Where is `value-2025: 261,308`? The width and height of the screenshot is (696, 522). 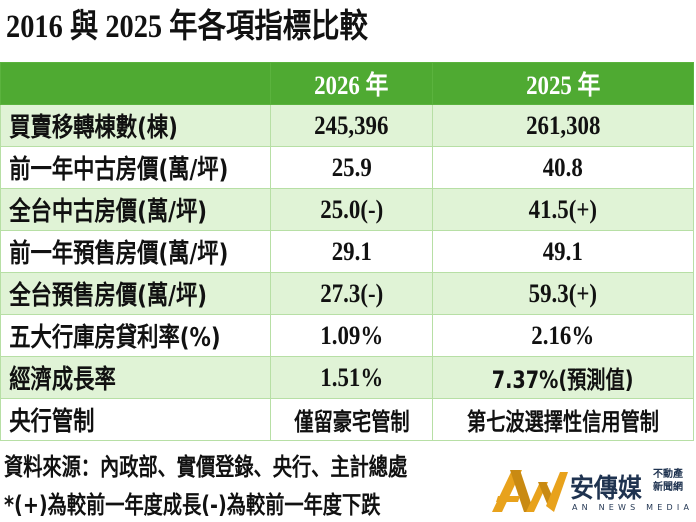 value-2025: 261,308 is located at coordinates (563, 125).